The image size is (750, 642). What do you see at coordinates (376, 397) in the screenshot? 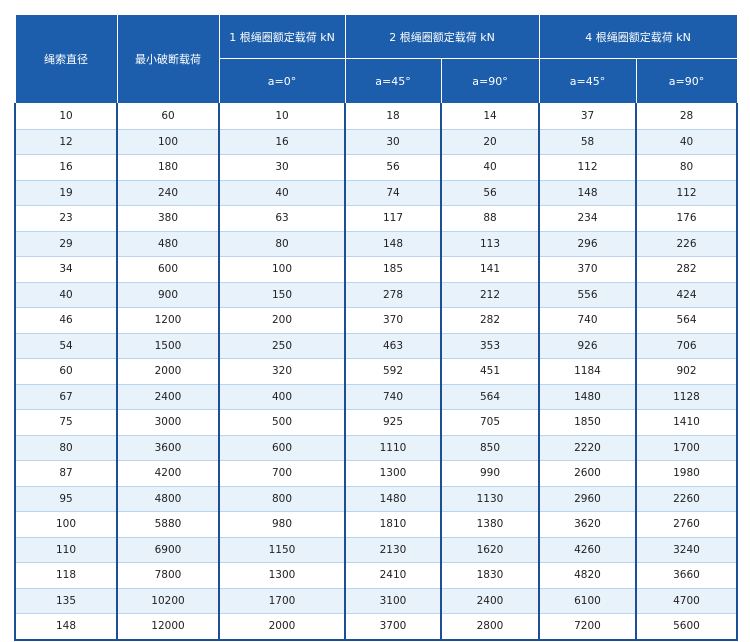
I see `table-row: 67 2400 400 740 564 1480 1128` at bounding box center [376, 397].